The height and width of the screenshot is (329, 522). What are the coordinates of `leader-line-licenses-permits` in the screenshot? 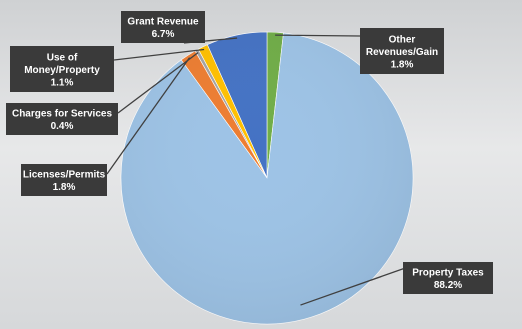 It's located at (148, 116).